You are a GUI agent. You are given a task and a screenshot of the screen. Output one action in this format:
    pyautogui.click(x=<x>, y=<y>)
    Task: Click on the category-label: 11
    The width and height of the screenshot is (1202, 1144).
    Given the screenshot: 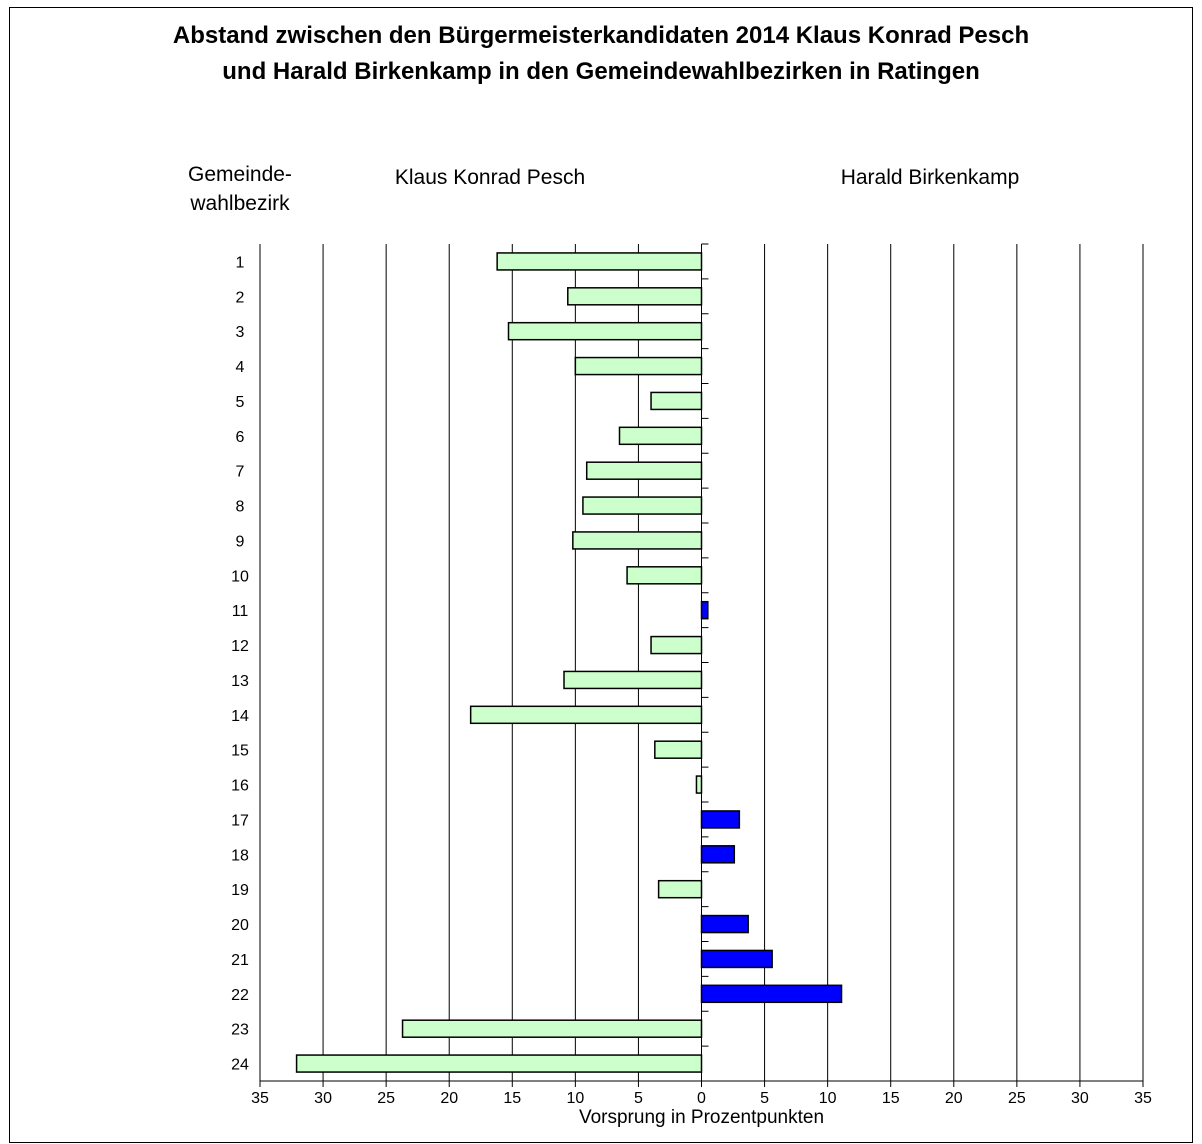 What is the action you would take?
    pyautogui.click(x=240, y=611)
    